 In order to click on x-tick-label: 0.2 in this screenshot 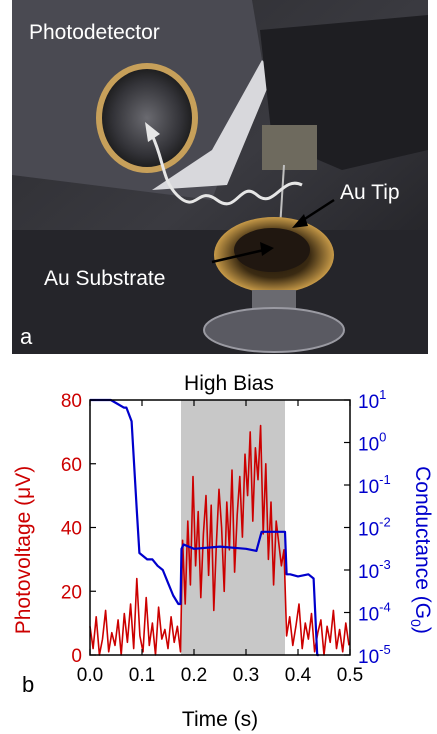, I will do `click(194, 675)`.